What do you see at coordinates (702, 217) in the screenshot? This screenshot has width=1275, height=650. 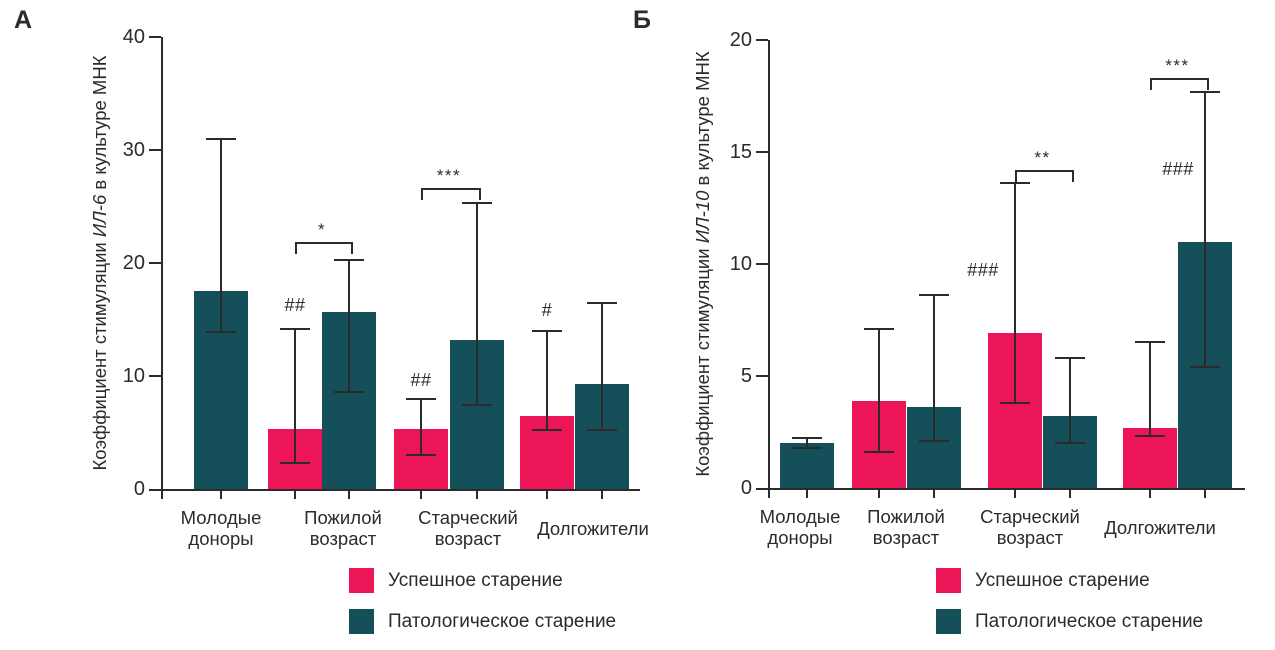 I see `y-axis-title-italic: ИЛ-10` at bounding box center [702, 217].